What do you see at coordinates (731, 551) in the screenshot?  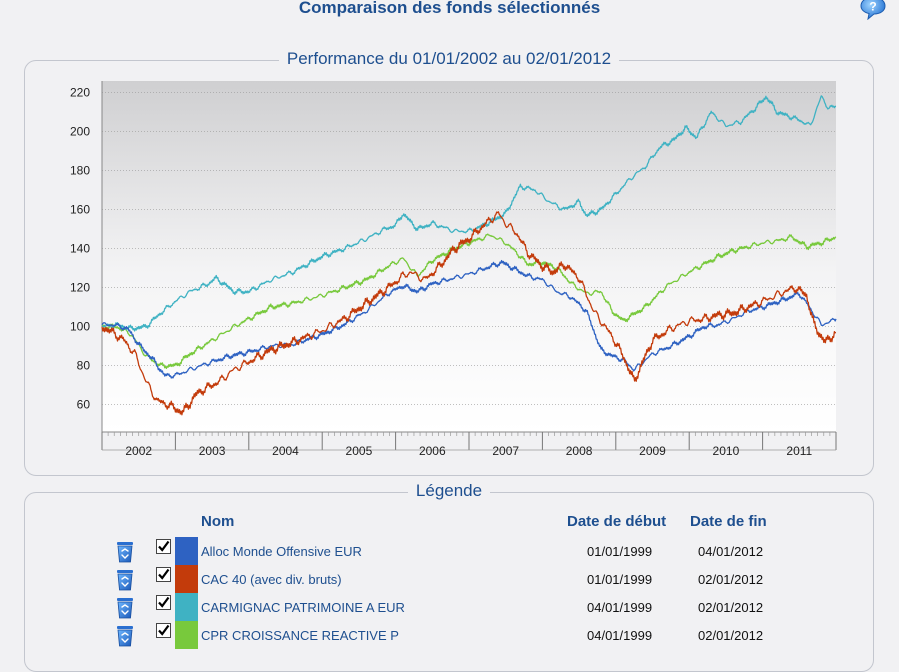 I see `end-date: 04/01/2012` at bounding box center [731, 551].